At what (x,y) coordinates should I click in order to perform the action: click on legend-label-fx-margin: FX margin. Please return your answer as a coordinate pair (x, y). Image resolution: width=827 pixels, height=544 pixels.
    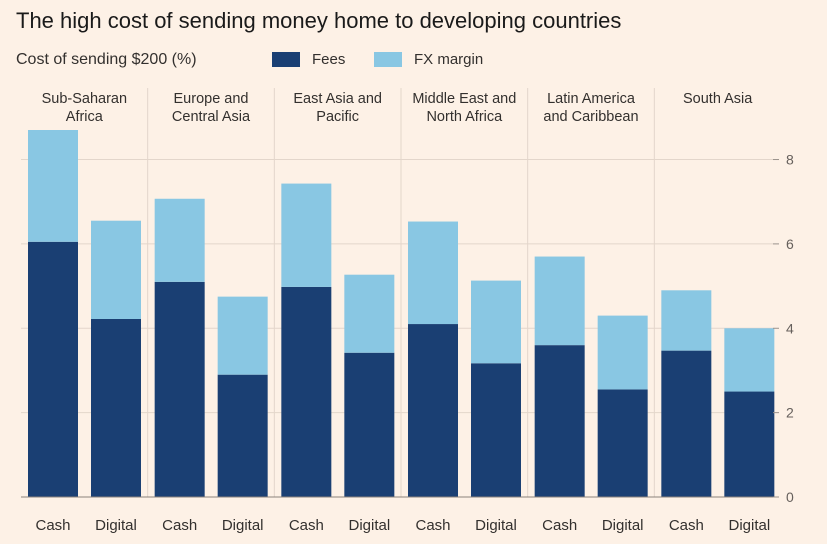
    Looking at the image, I should click on (449, 59).